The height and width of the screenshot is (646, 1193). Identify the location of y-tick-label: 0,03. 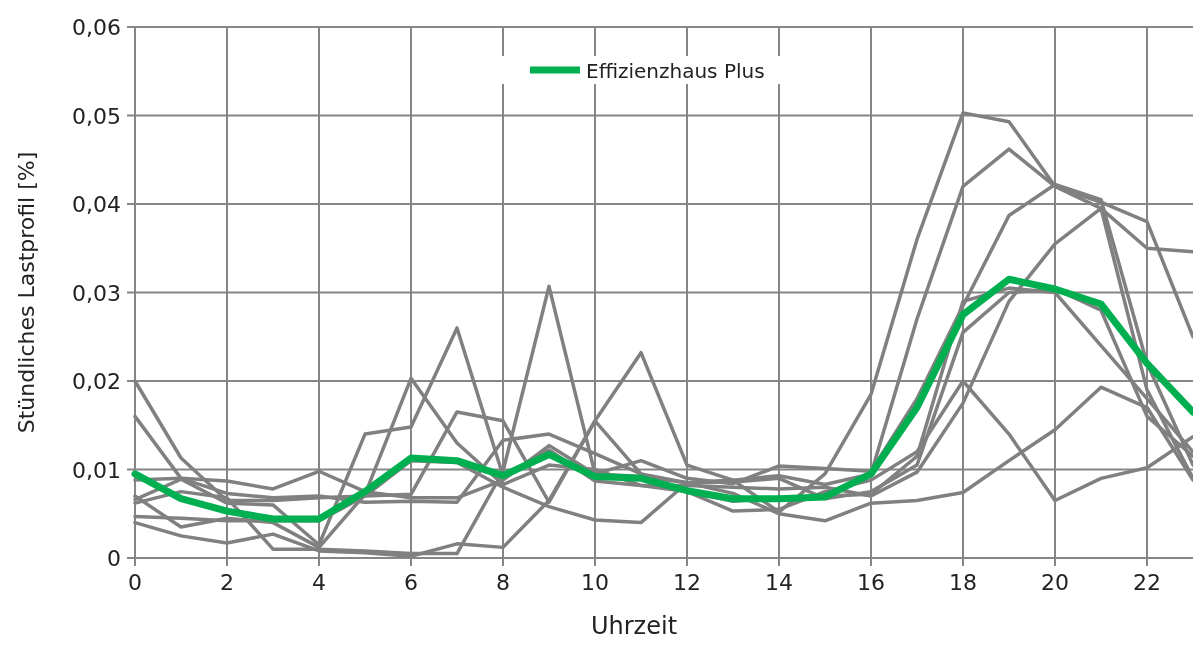
(96, 293).